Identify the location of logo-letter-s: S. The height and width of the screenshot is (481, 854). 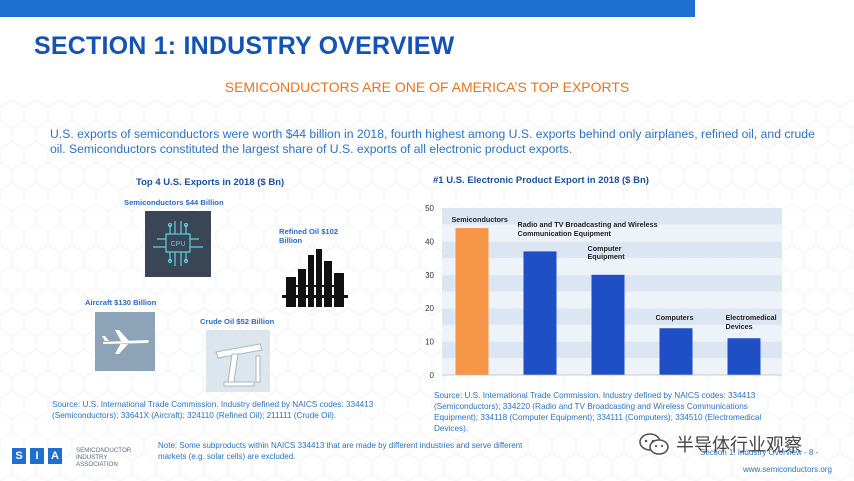
(19, 456).